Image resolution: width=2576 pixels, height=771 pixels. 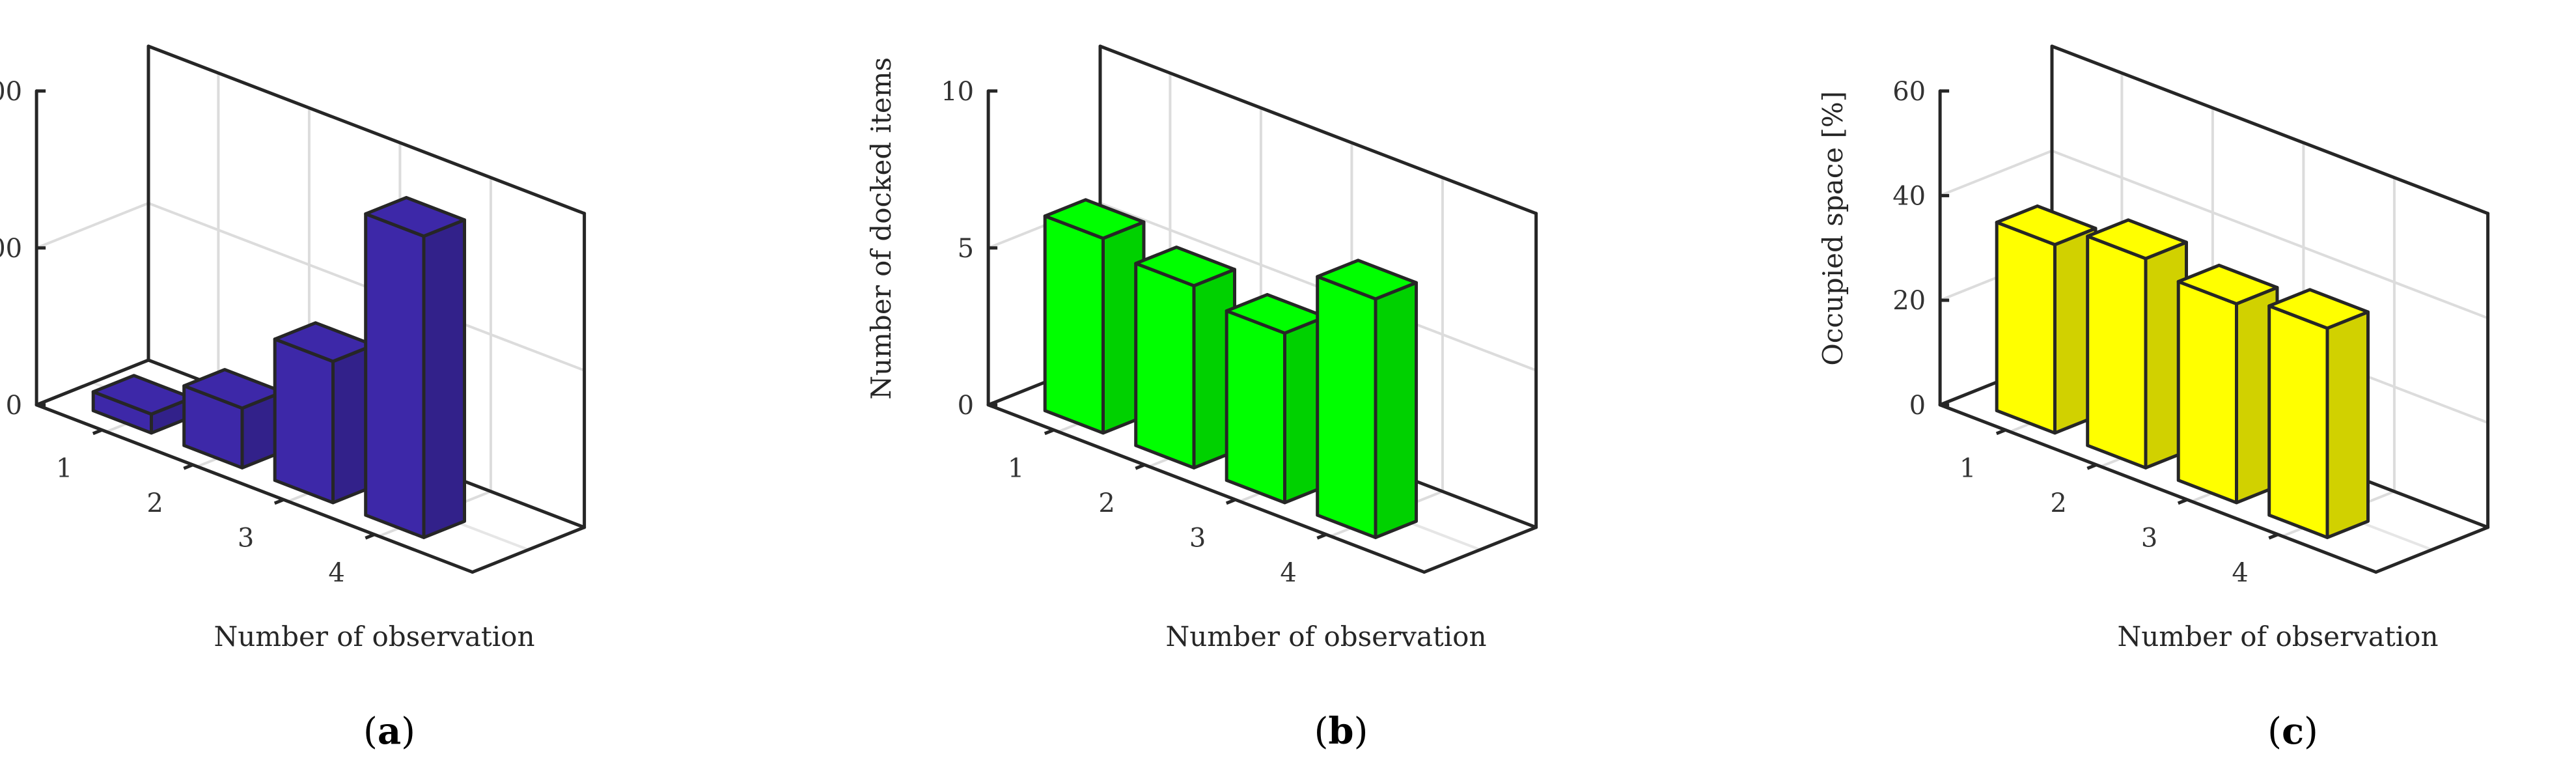 I want to click on y-tick-label: 20, so click(x=1909, y=301).